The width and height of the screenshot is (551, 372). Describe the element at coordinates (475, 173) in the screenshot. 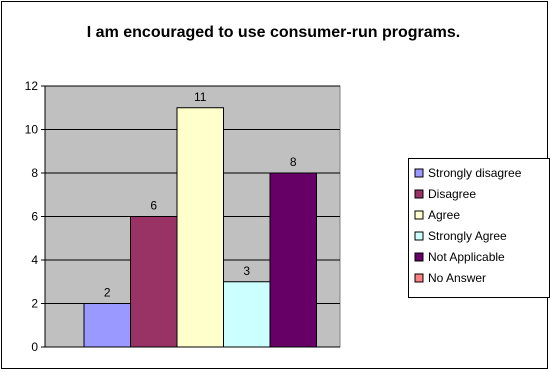

I see `legend-label: Strongly disagree` at that location.